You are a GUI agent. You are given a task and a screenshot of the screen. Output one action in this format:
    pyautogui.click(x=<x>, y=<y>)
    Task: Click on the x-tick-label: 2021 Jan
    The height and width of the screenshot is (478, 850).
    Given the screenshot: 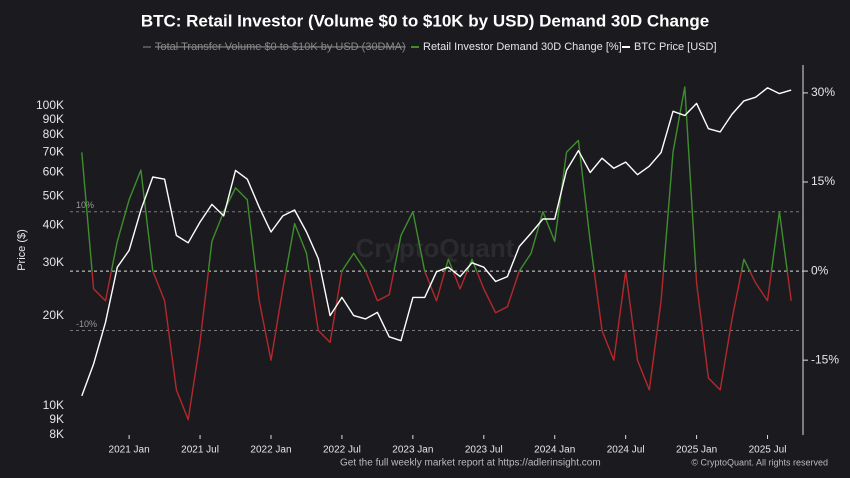 What is the action you would take?
    pyautogui.click(x=129, y=450)
    